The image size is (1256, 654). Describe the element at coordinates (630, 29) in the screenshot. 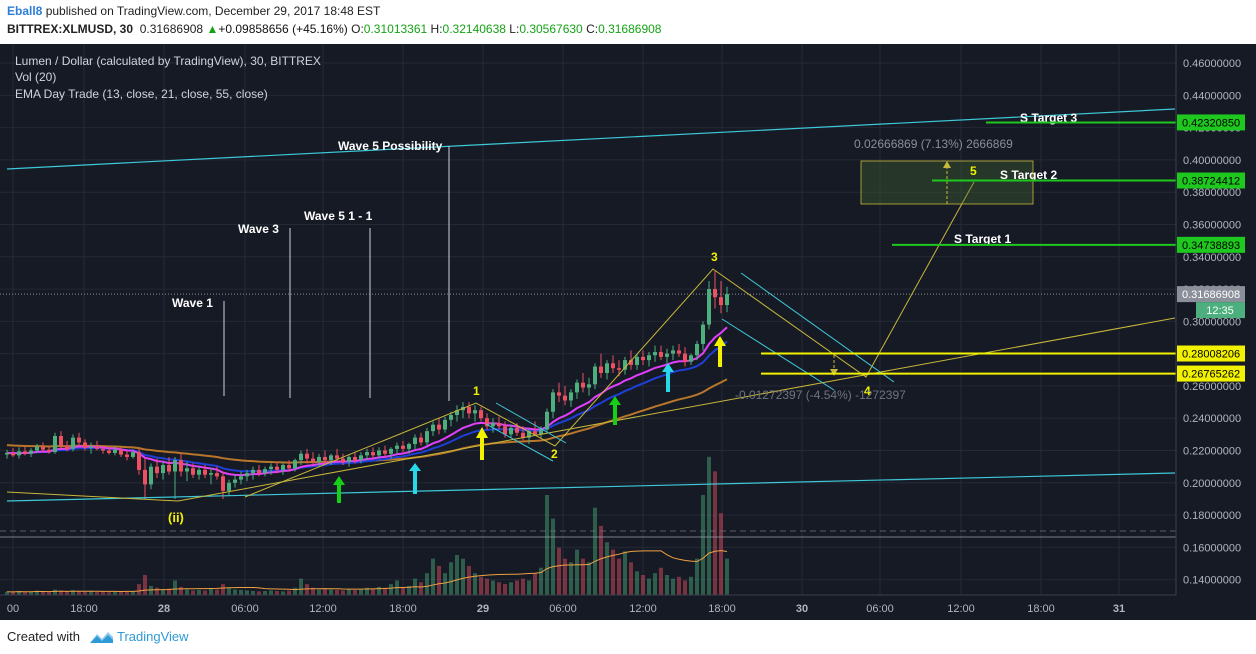

I see `close-value: 0.31686908` at that location.